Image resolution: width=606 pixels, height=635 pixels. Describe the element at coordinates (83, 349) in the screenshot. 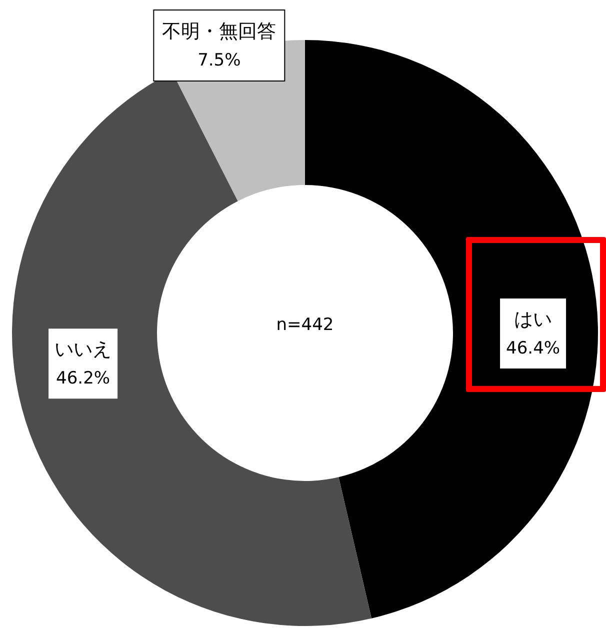

I see `slice-label: いいえ` at that location.